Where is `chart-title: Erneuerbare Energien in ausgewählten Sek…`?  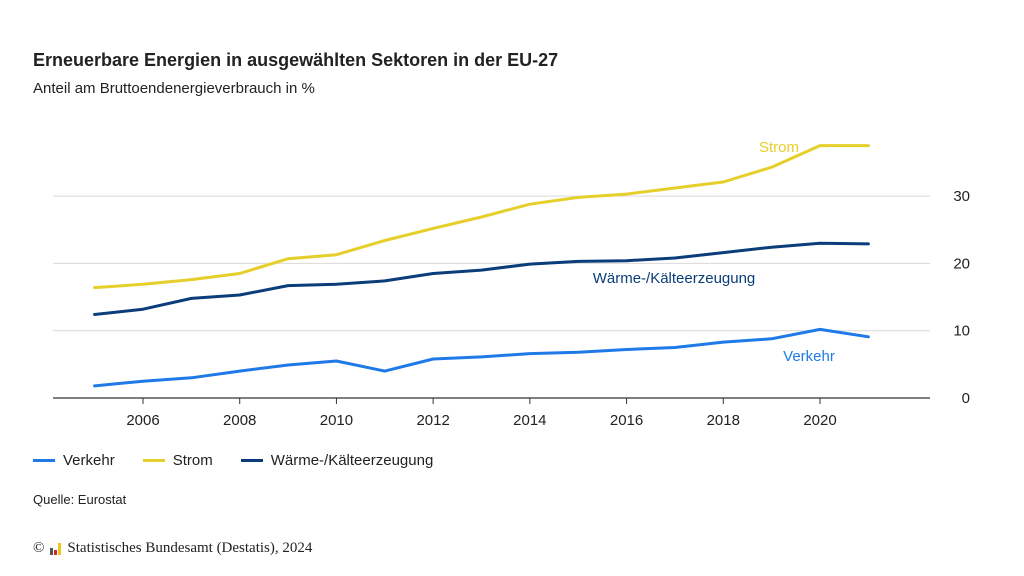
chart-title: Erneuerbare Energien in ausgewählten Sek… is located at coordinates (296, 60).